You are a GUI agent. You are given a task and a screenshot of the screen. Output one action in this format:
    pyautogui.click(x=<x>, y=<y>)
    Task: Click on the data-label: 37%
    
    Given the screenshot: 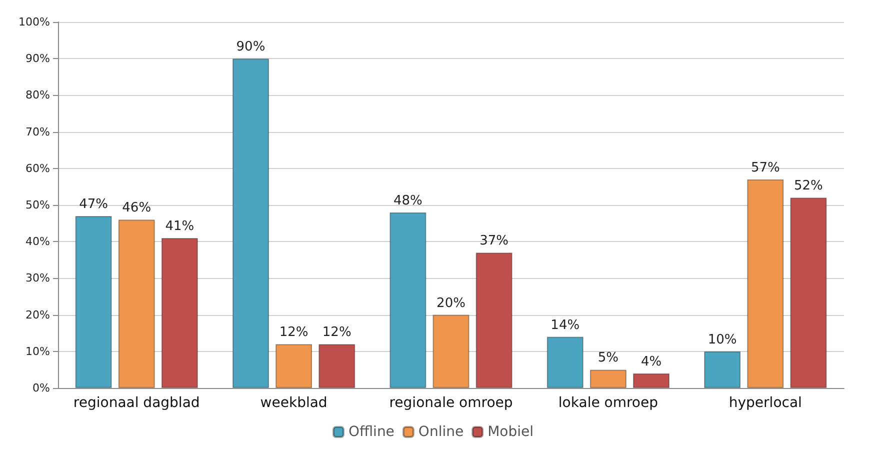 What is the action you would take?
    pyautogui.click(x=494, y=241)
    